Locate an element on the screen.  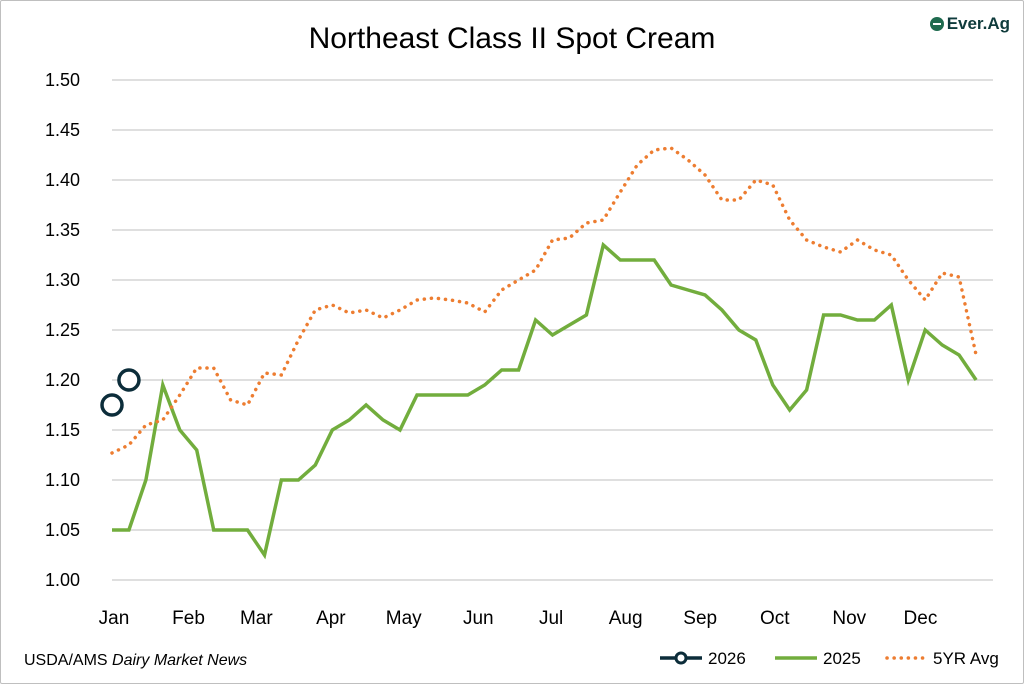
y-tick-label: 1.20 is located at coordinates (62, 380).